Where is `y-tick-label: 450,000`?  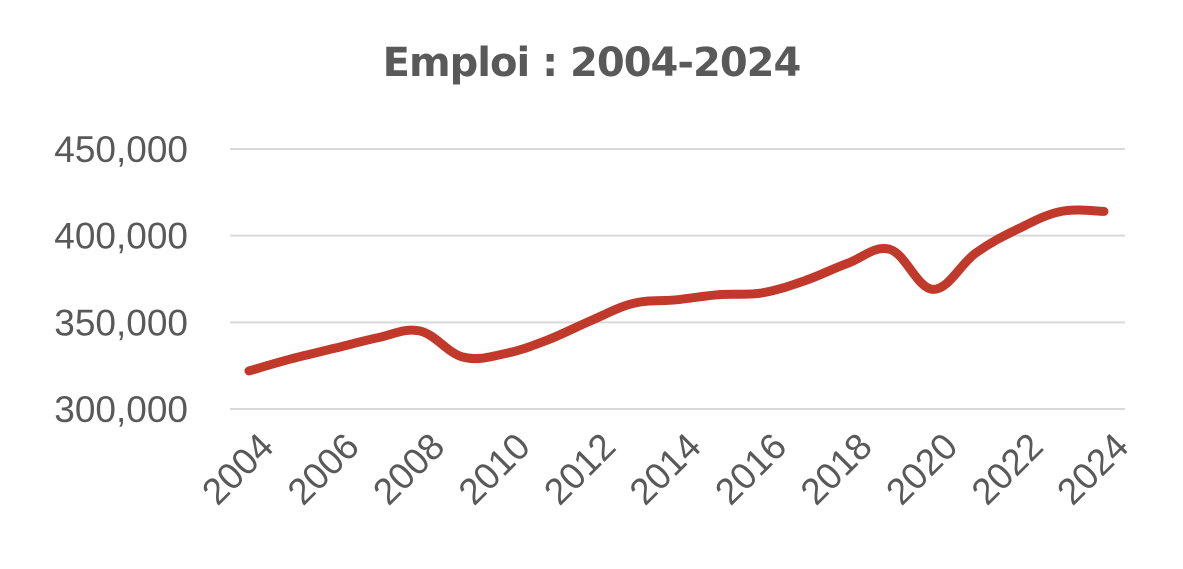 y-tick-label: 450,000 is located at coordinates (121, 149).